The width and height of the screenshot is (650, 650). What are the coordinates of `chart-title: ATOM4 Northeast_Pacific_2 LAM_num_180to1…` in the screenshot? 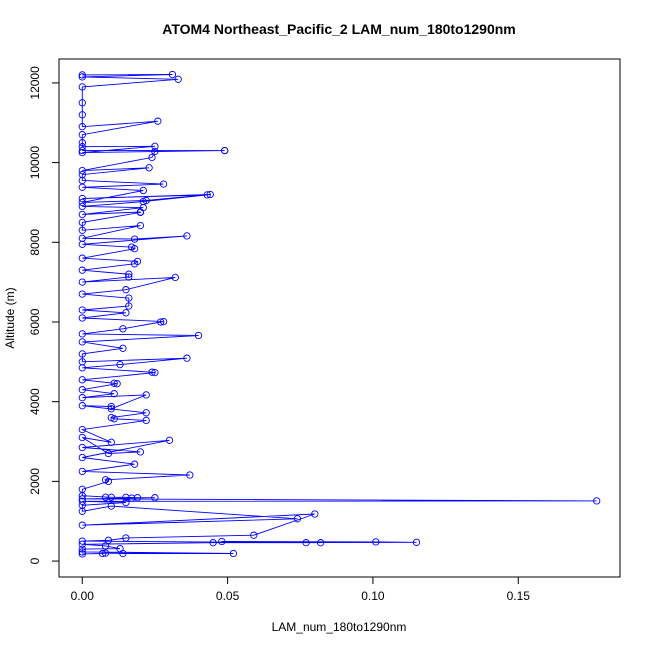 It's located at (339, 29).